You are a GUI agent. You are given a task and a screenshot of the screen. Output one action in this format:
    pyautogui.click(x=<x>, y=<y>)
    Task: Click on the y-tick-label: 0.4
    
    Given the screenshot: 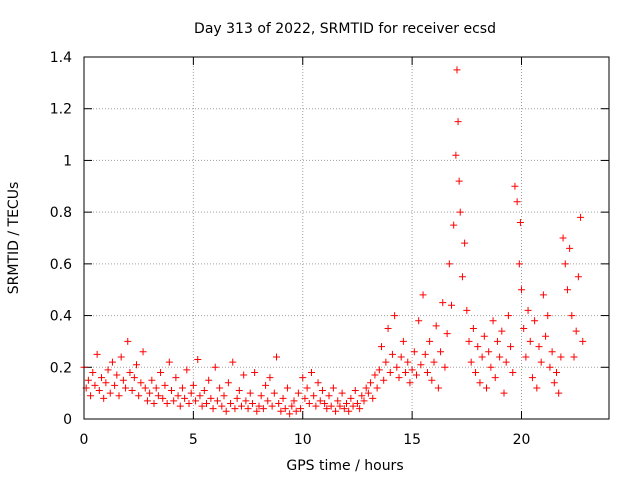 What is the action you would take?
    pyautogui.click(x=61, y=317)
    